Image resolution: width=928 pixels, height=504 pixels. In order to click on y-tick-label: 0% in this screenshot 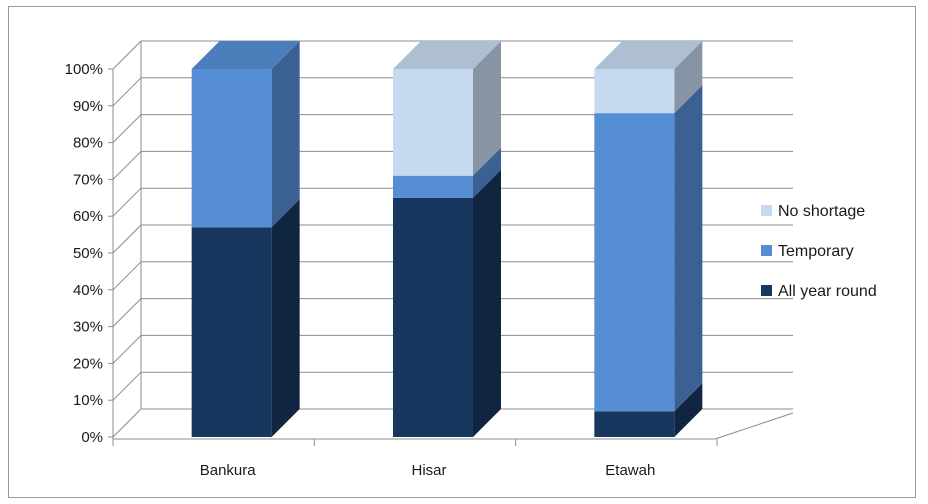, I will do `click(92, 437)`.